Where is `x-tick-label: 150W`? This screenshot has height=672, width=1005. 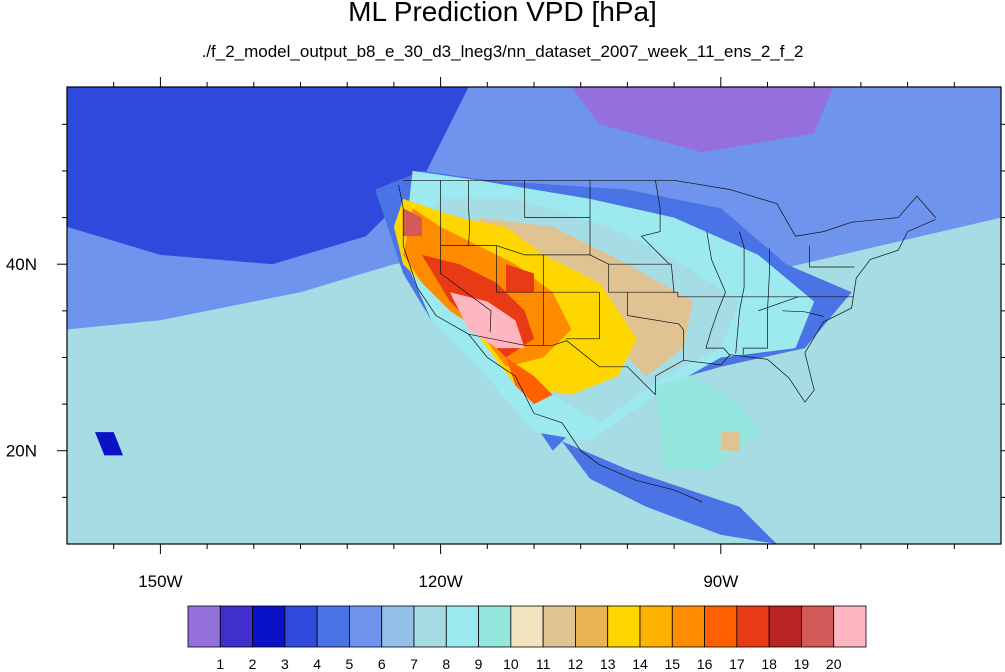 x-tick-label: 150W is located at coordinates (160, 581).